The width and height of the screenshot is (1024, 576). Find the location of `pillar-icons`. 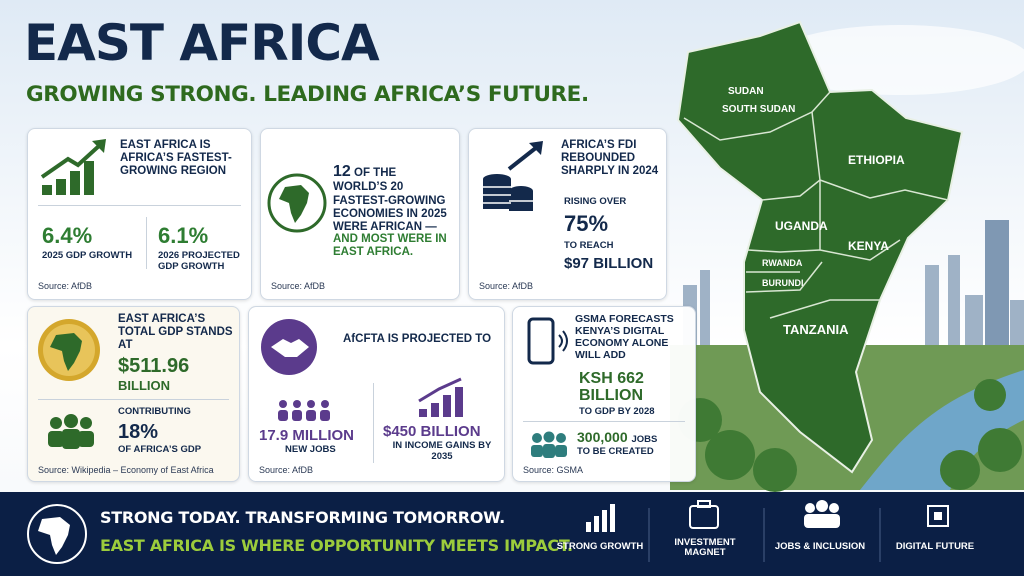

pillar-icons is located at coordinates (767, 531).